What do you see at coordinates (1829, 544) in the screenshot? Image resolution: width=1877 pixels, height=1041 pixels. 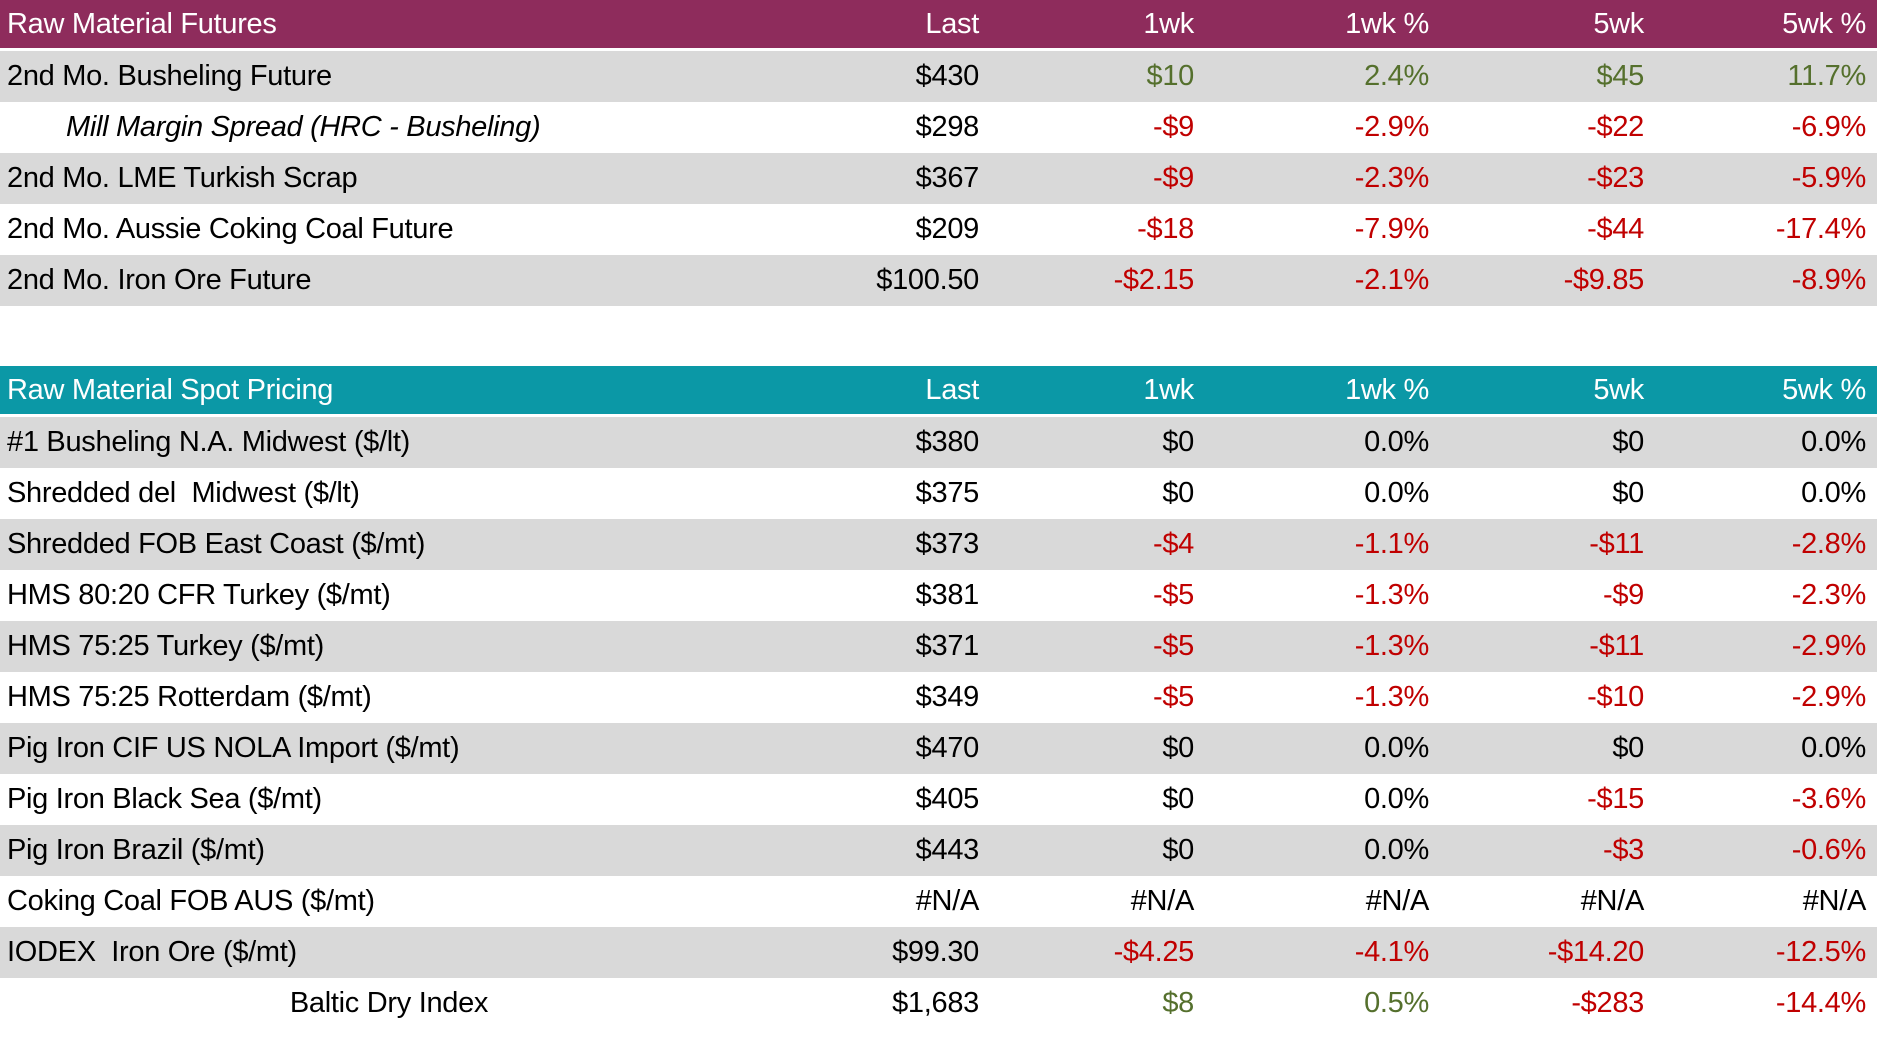 I see `cell-5wk-pct: -2.8%` at bounding box center [1829, 544].